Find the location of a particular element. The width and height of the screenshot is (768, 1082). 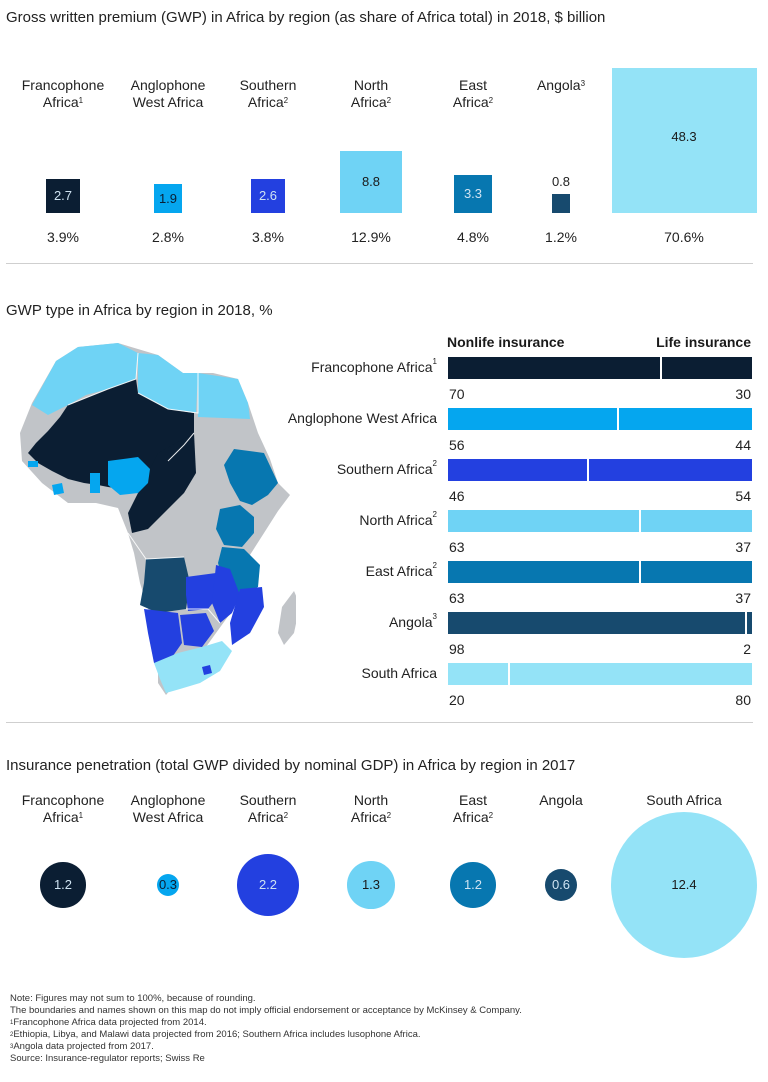

gwp-share-label: 3.9% is located at coordinates (63, 237).